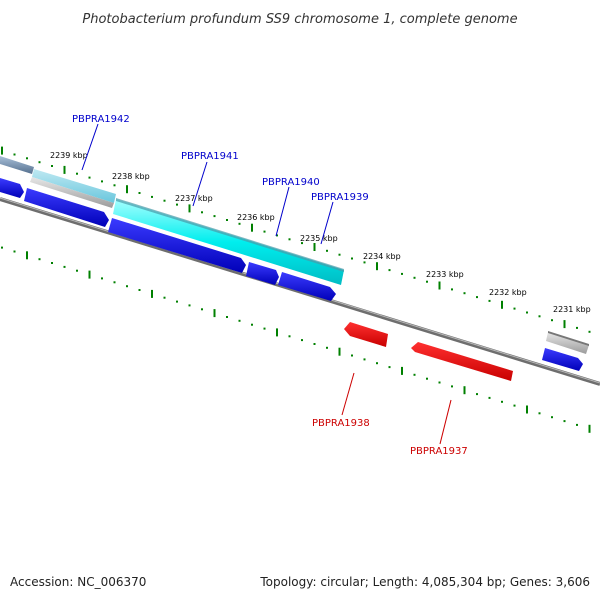 The image size is (600, 600). What do you see at coordinates (17, 165) in the screenshot?
I see `feature-band-left-edge` at bounding box center [17, 165].